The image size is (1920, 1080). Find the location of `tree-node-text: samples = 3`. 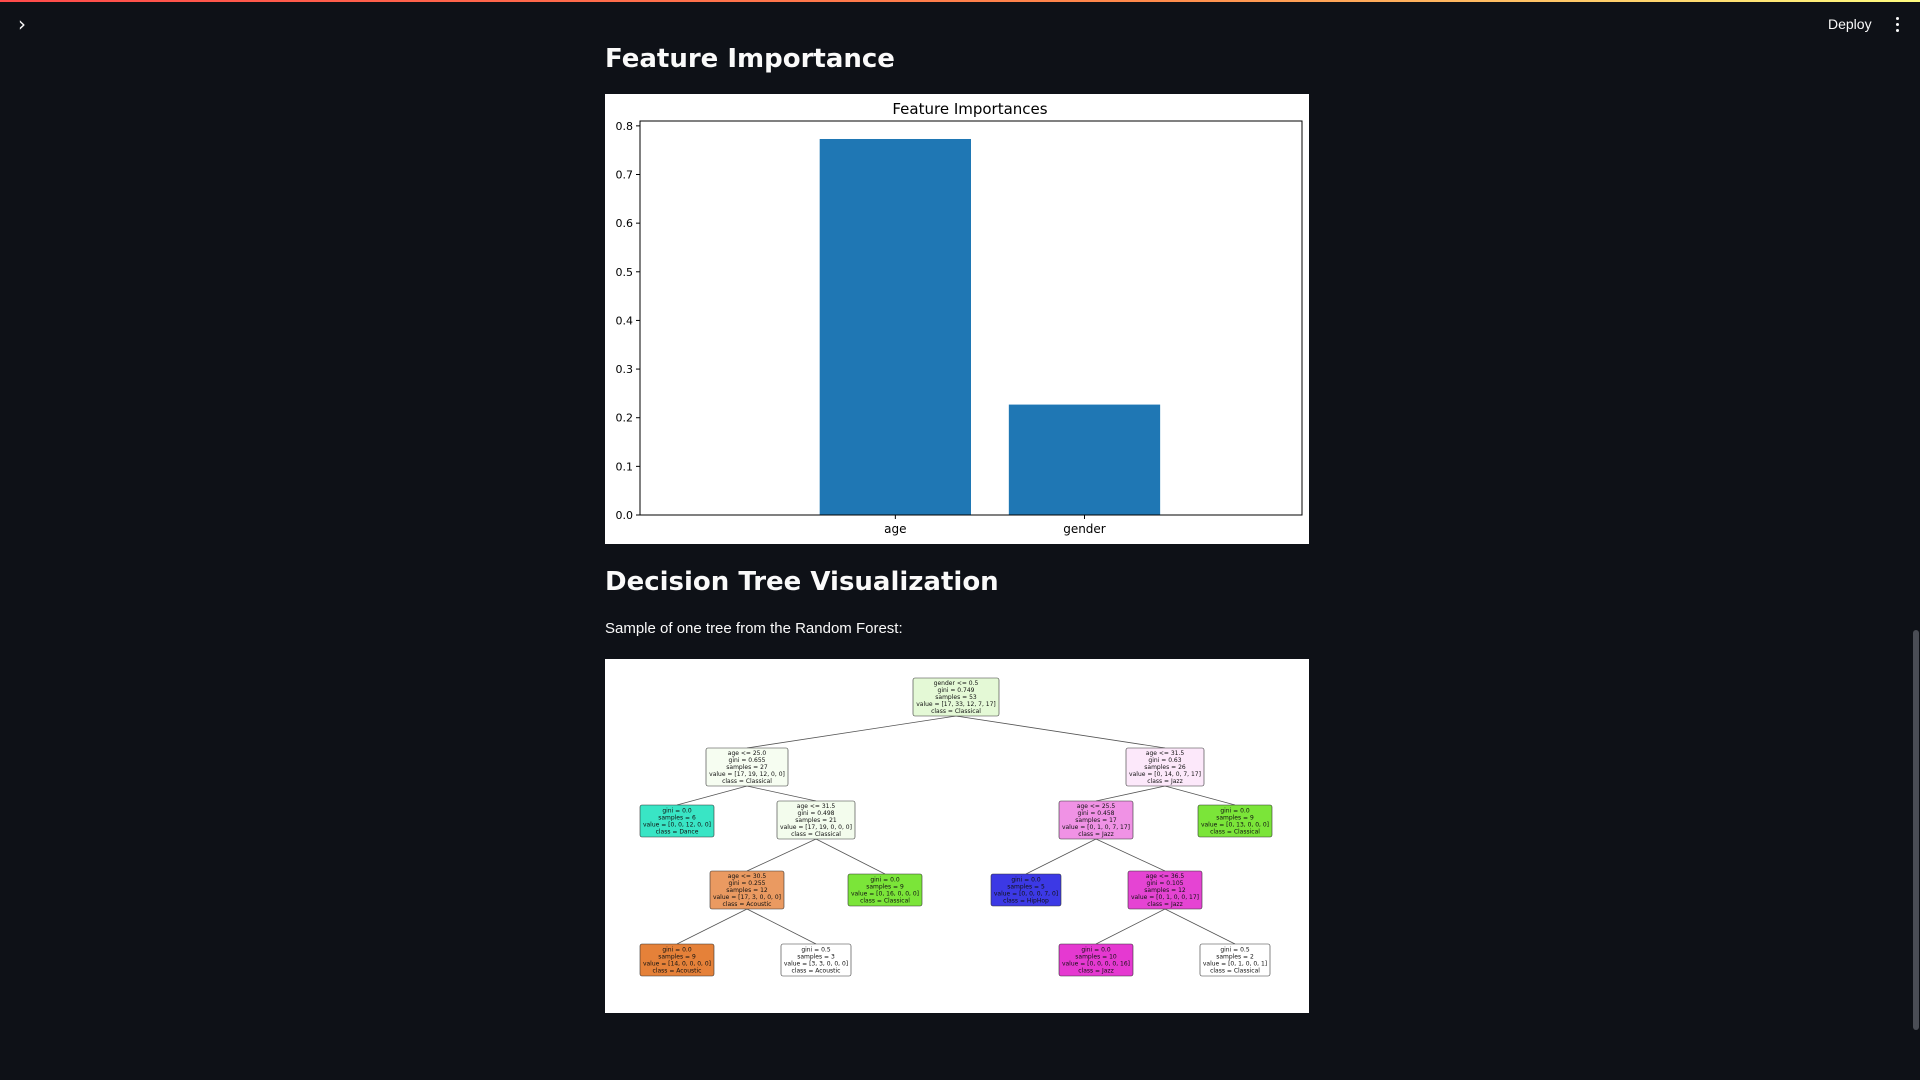

tree-node-text: samples = 3 is located at coordinates (816, 957).